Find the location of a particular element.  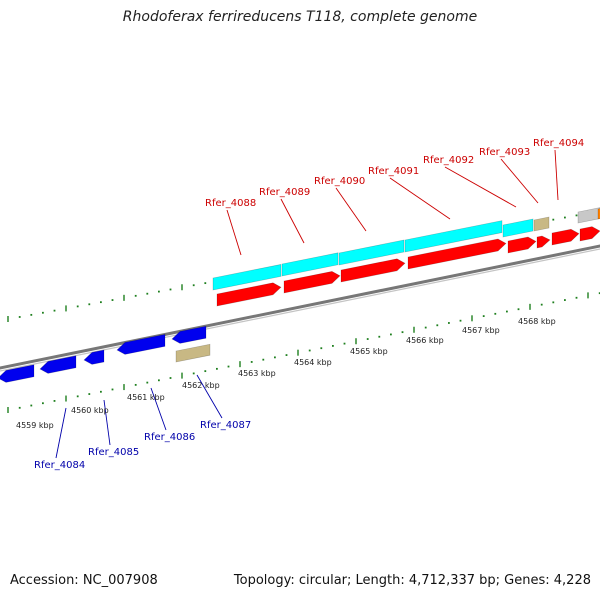

scale-label: 4562 kbp is located at coordinates (201, 385).